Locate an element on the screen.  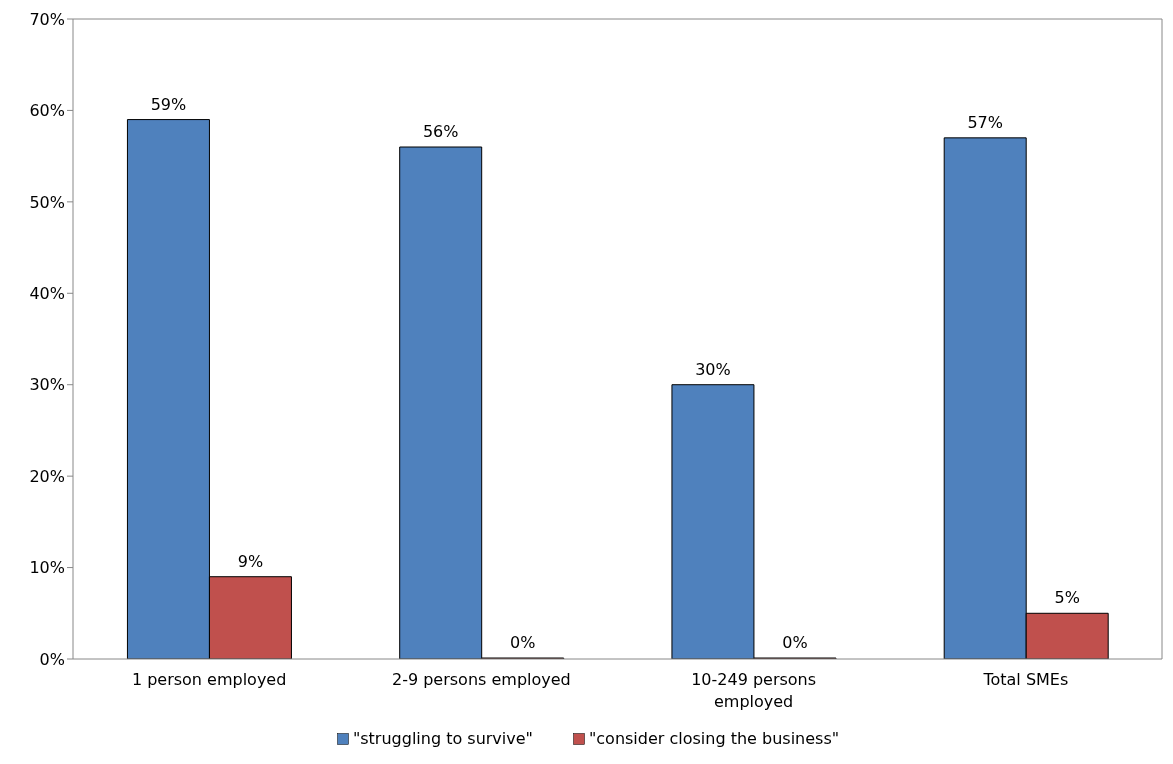
y-tick-label: 0% is located at coordinates (52, 659).